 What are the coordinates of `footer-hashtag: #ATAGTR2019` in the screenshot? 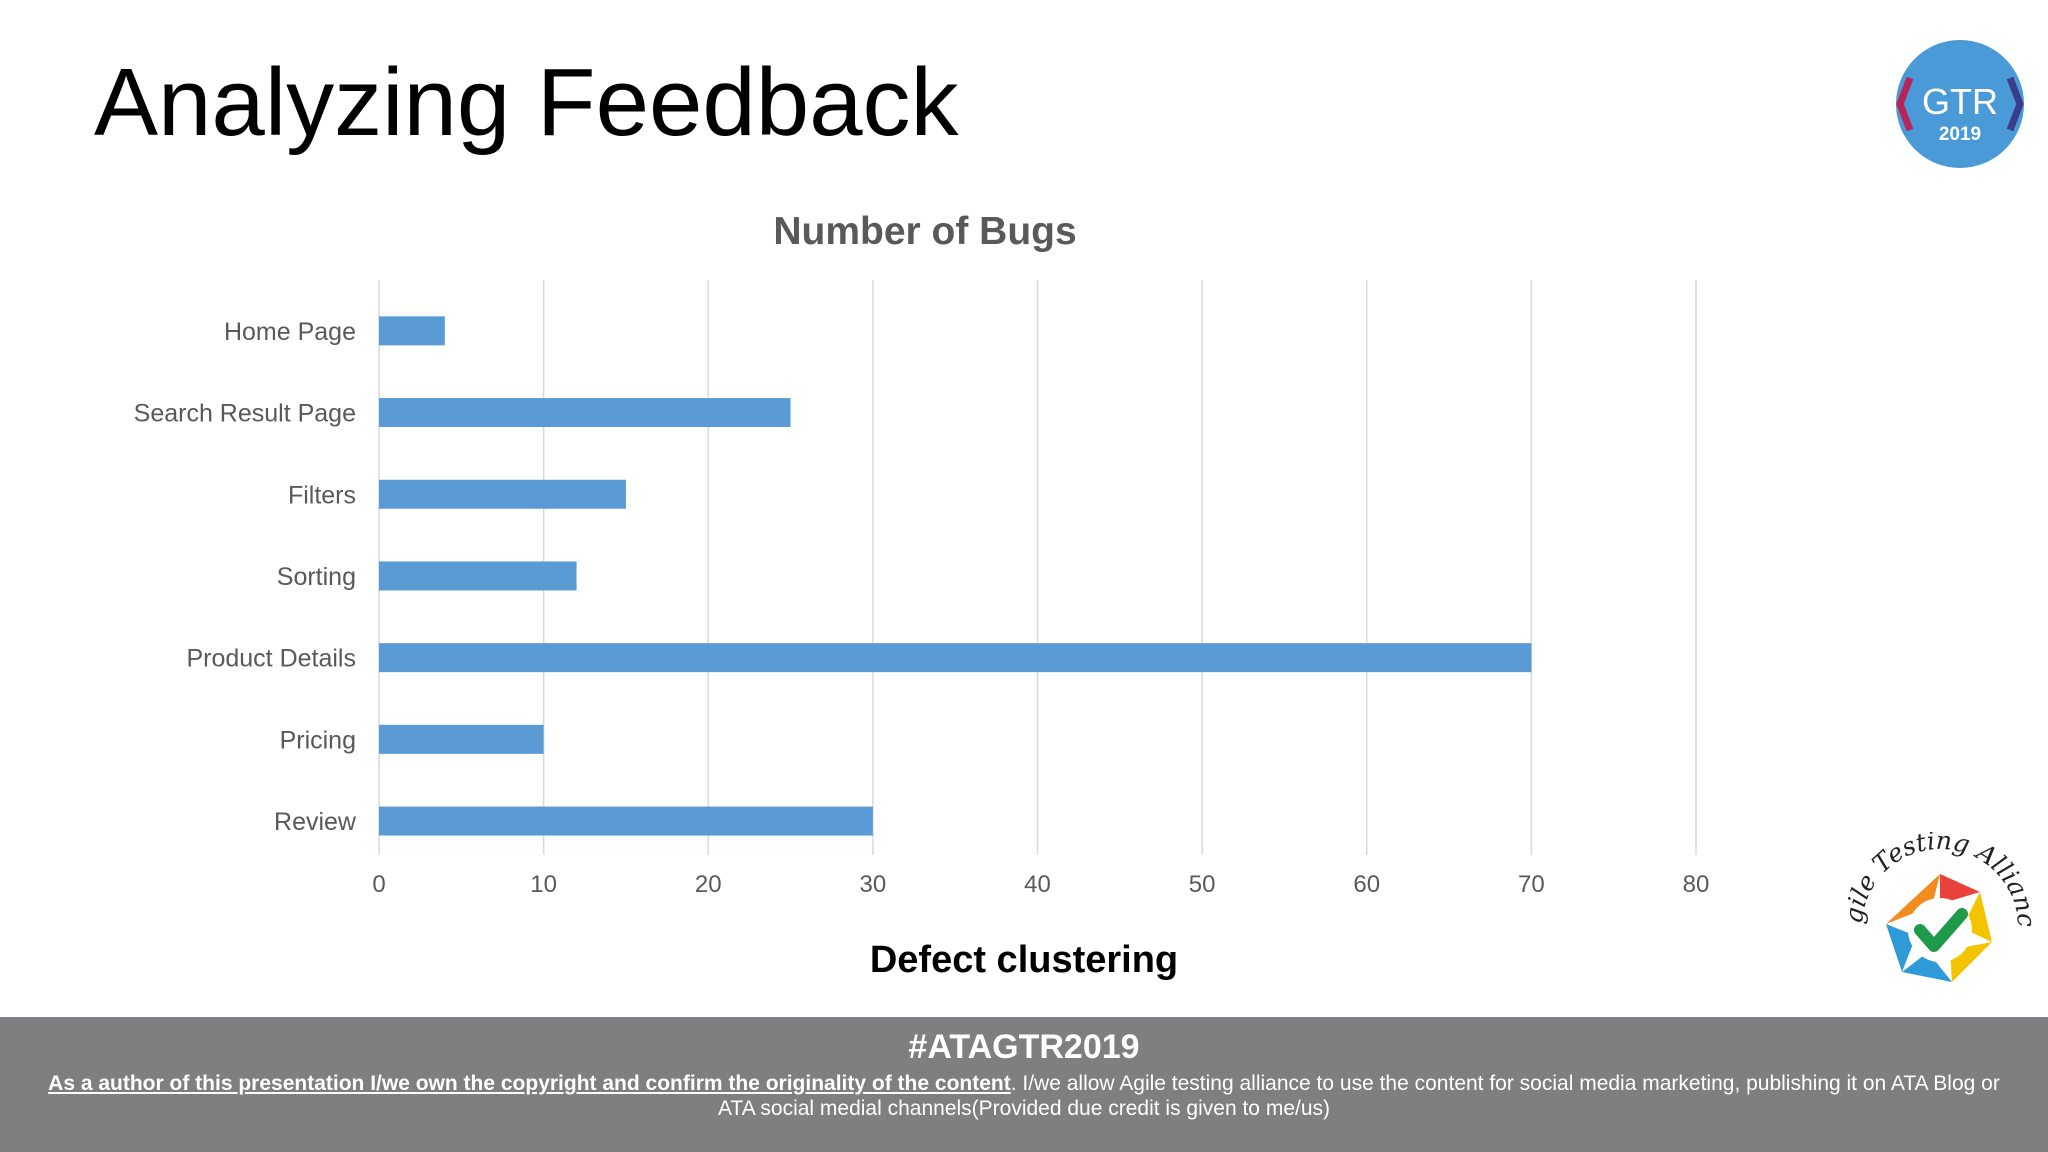 It's located at (1024, 1047).